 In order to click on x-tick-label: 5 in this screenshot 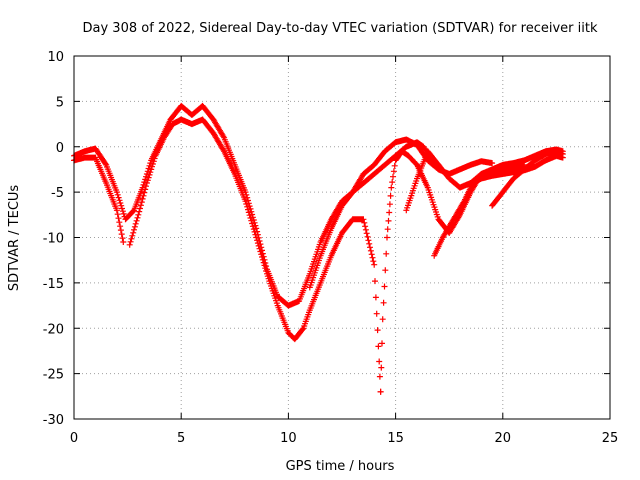, I will do `click(181, 438)`.